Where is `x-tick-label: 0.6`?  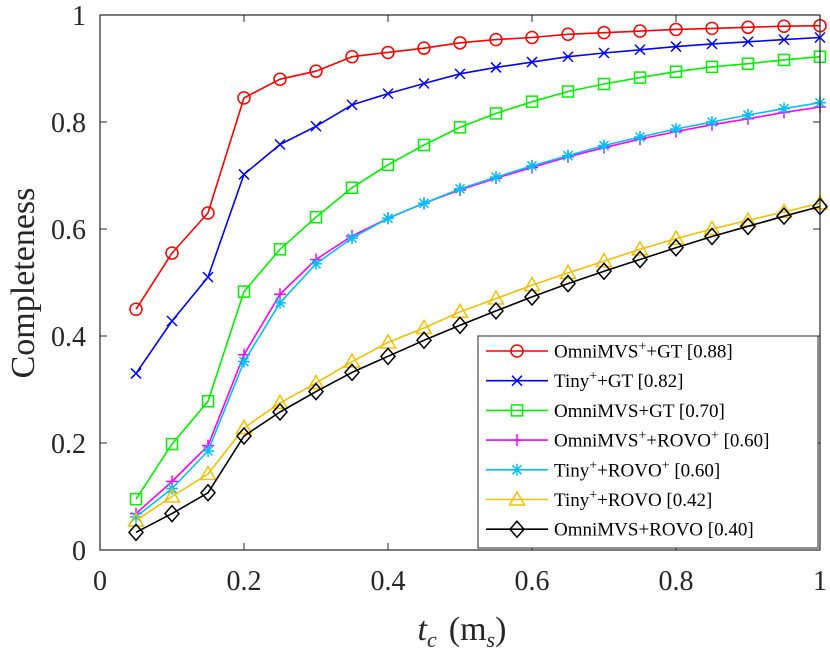 x-tick-label: 0.6 is located at coordinates (532, 581).